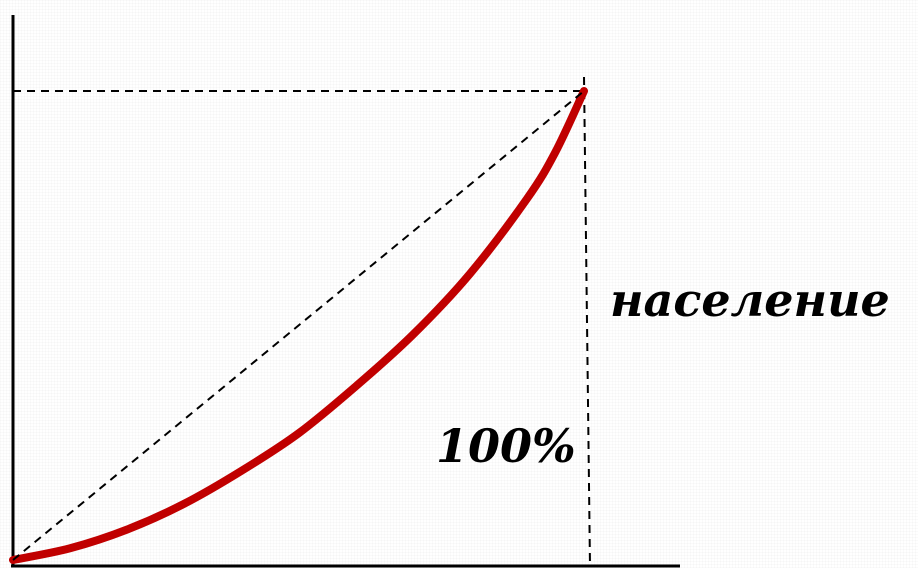  Describe the element at coordinates (506, 446) in the screenshot. I see `annotation-100-percent: 100%` at that location.